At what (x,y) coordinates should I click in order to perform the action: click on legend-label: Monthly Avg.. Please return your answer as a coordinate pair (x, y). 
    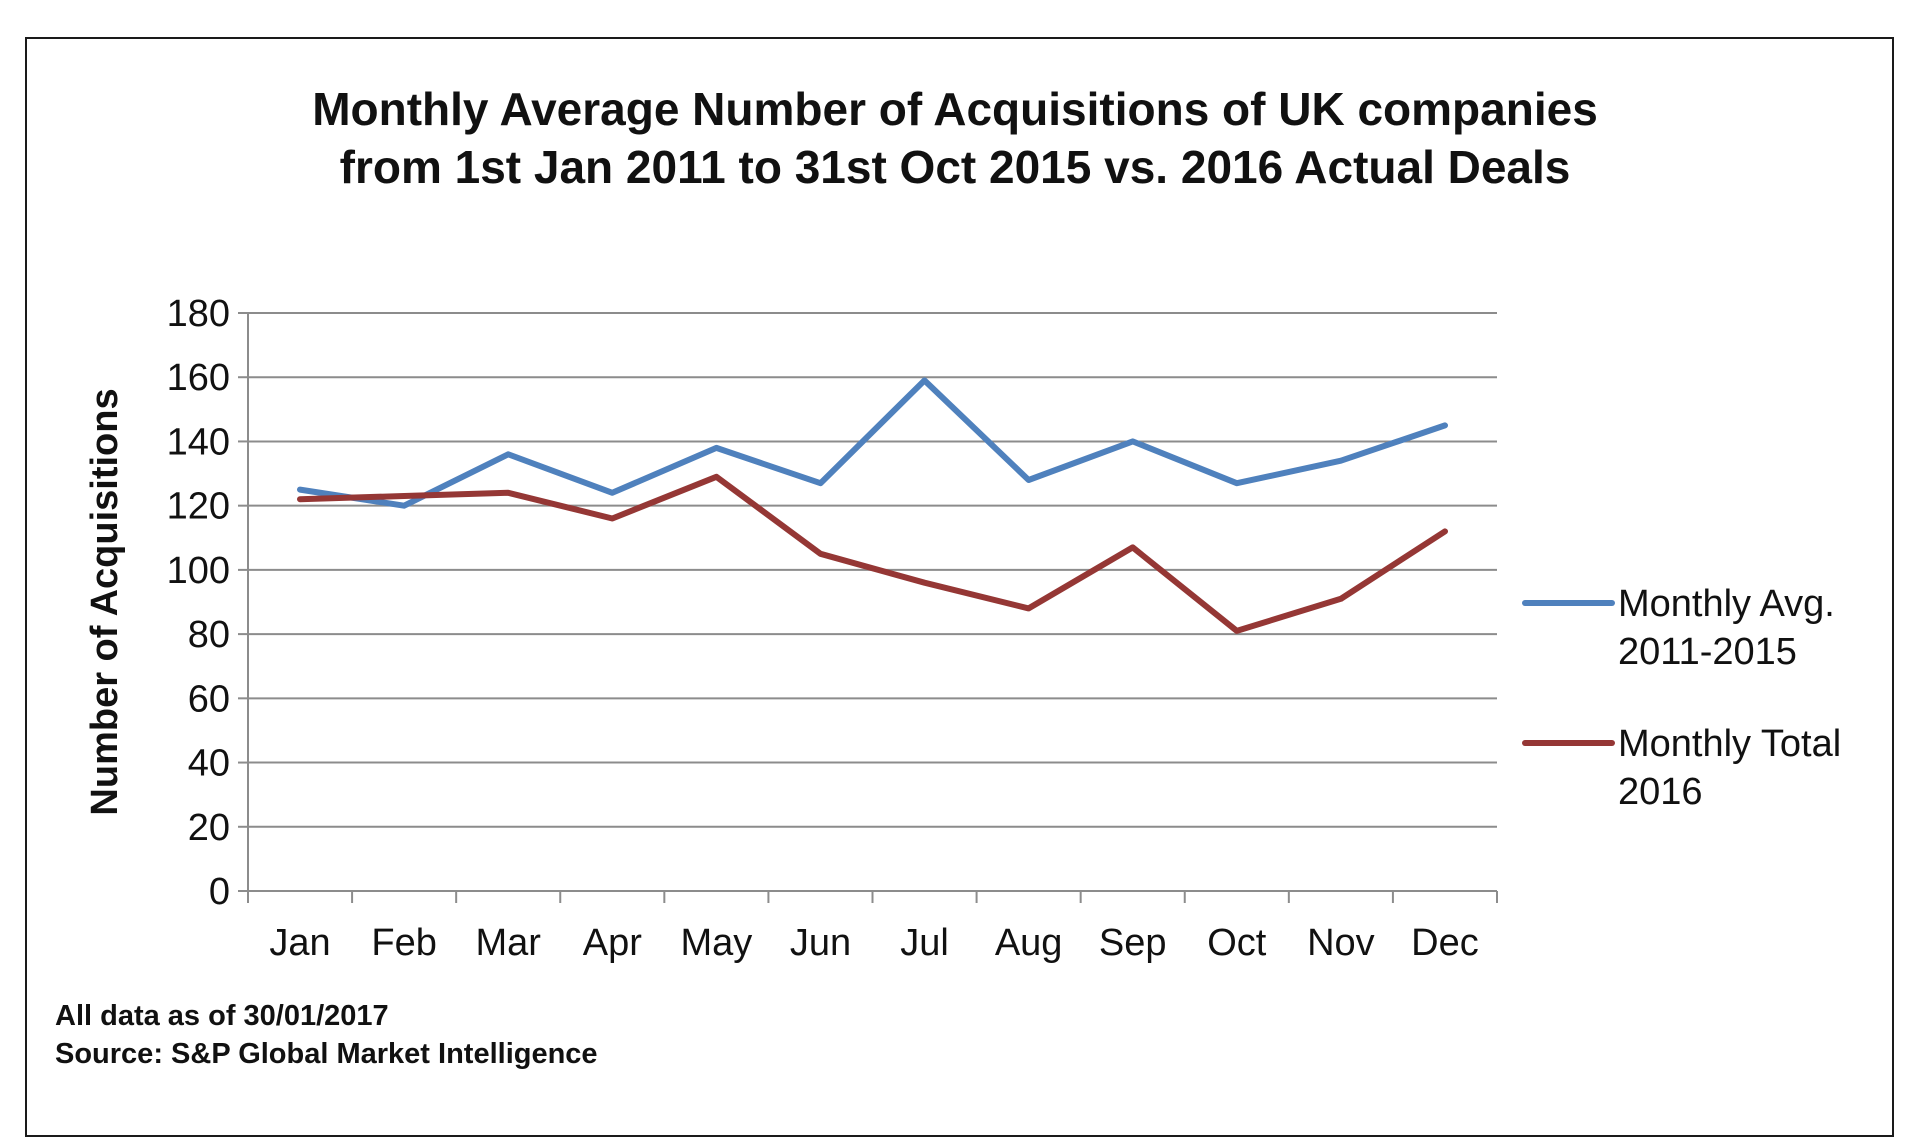
    Looking at the image, I should click on (1726, 604).